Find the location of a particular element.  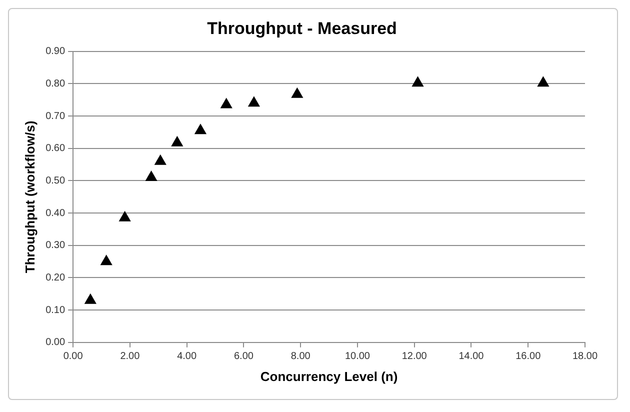

y-tick-label: 0.00 is located at coordinates (56, 342).